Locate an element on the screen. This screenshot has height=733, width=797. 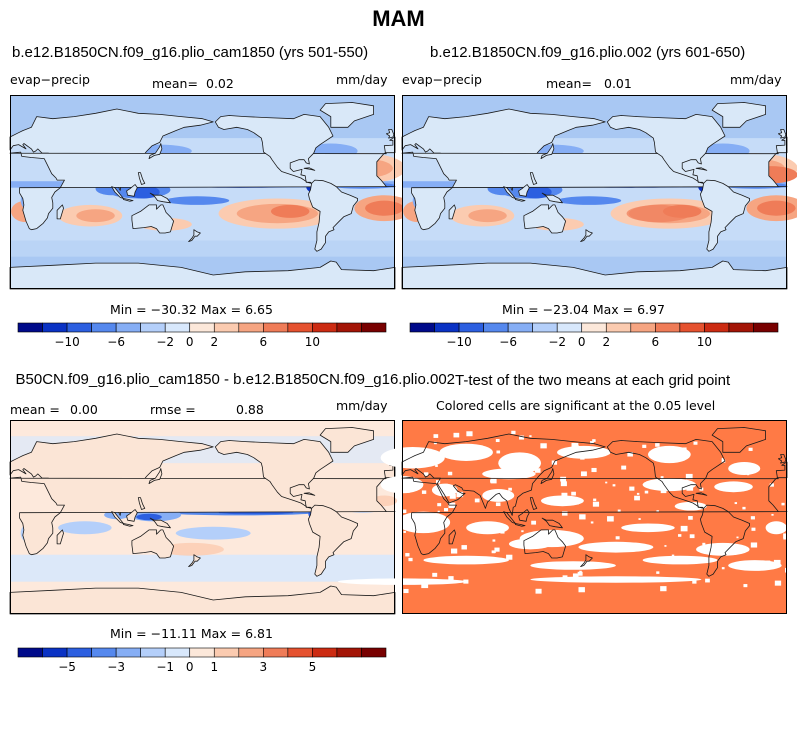
panel-1-mean-label: mean= is located at coordinates (175, 83).